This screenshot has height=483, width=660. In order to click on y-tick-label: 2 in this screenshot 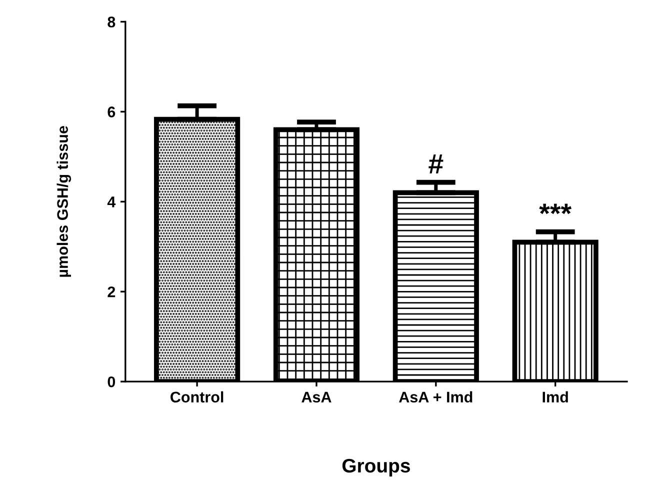, I will do `click(112, 292)`.